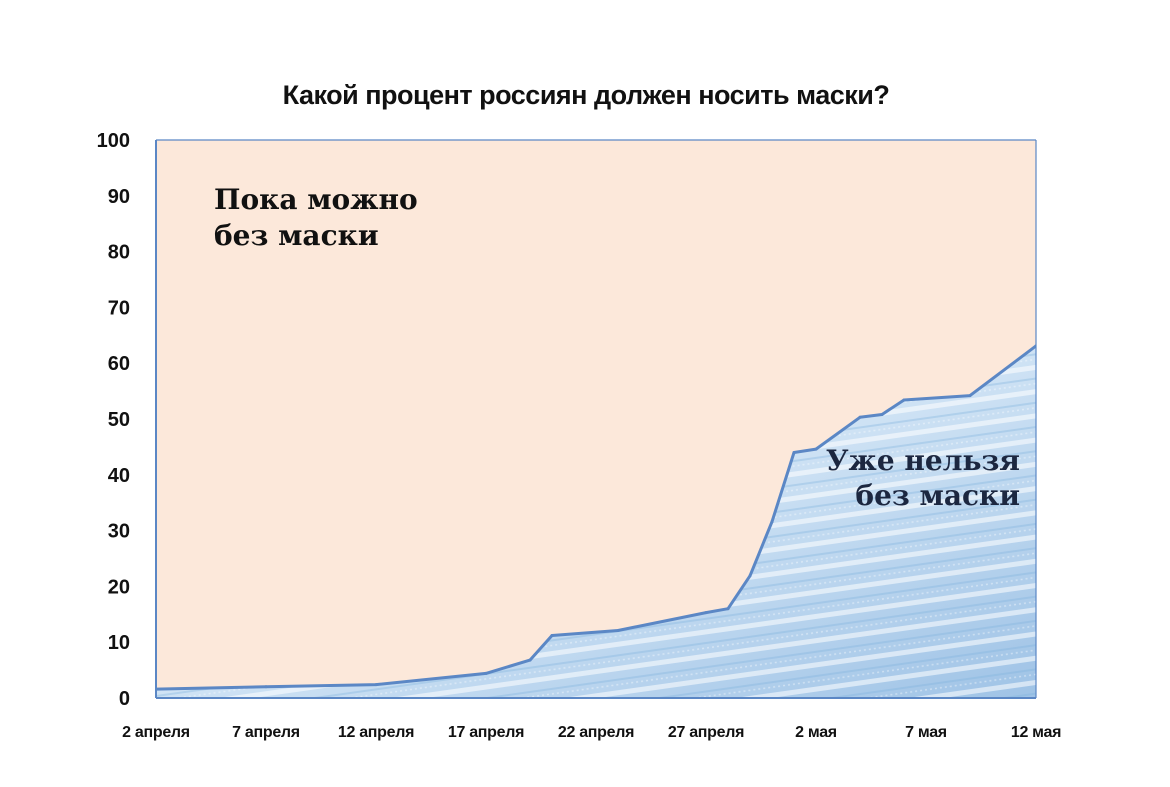 The image size is (1170, 787). Describe the element at coordinates (124, 699) in the screenshot. I see `y-tick-label: 0` at that location.